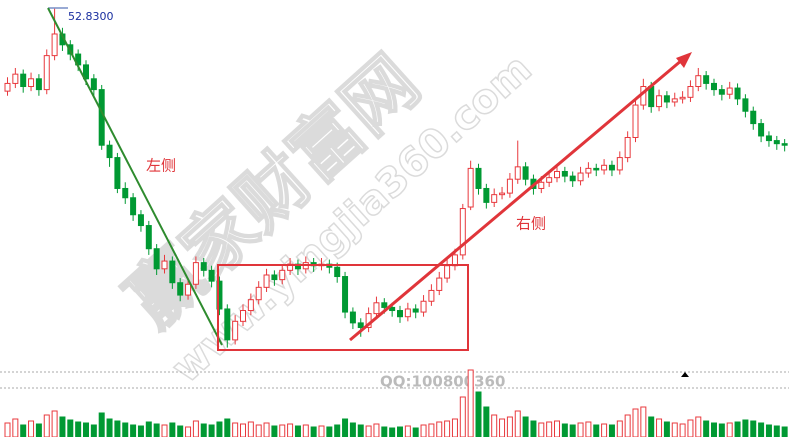 Image resolution: width=789 pixels, height=437 pixels. Describe the element at coordinates (91, 16) in the screenshot. I see `peak-label: 52.8300` at that location.